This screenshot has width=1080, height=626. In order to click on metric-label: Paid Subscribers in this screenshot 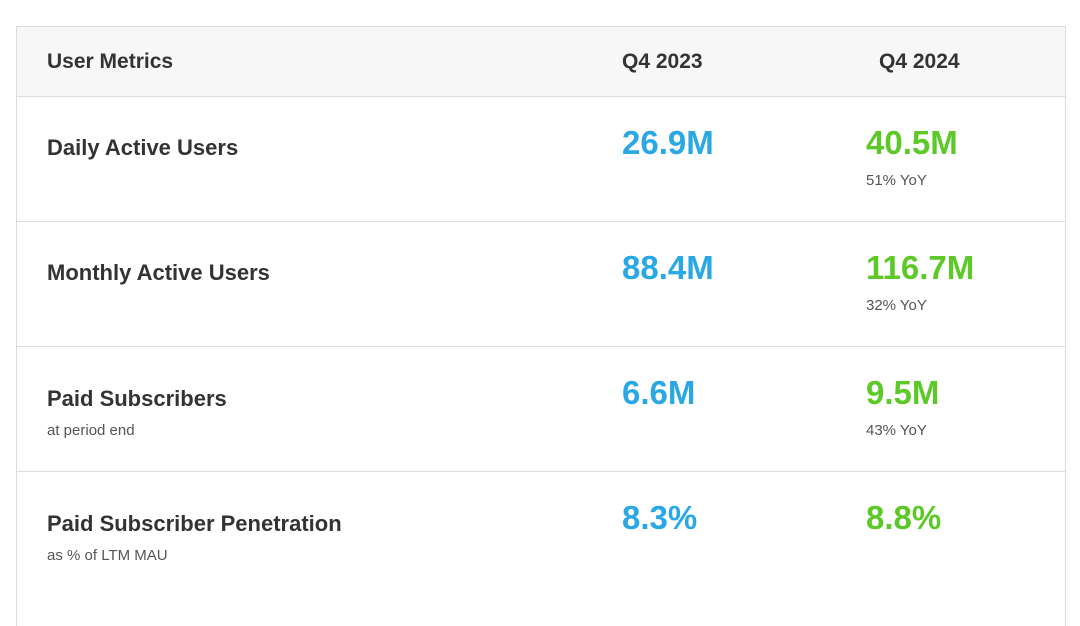, I will do `click(137, 398)`.